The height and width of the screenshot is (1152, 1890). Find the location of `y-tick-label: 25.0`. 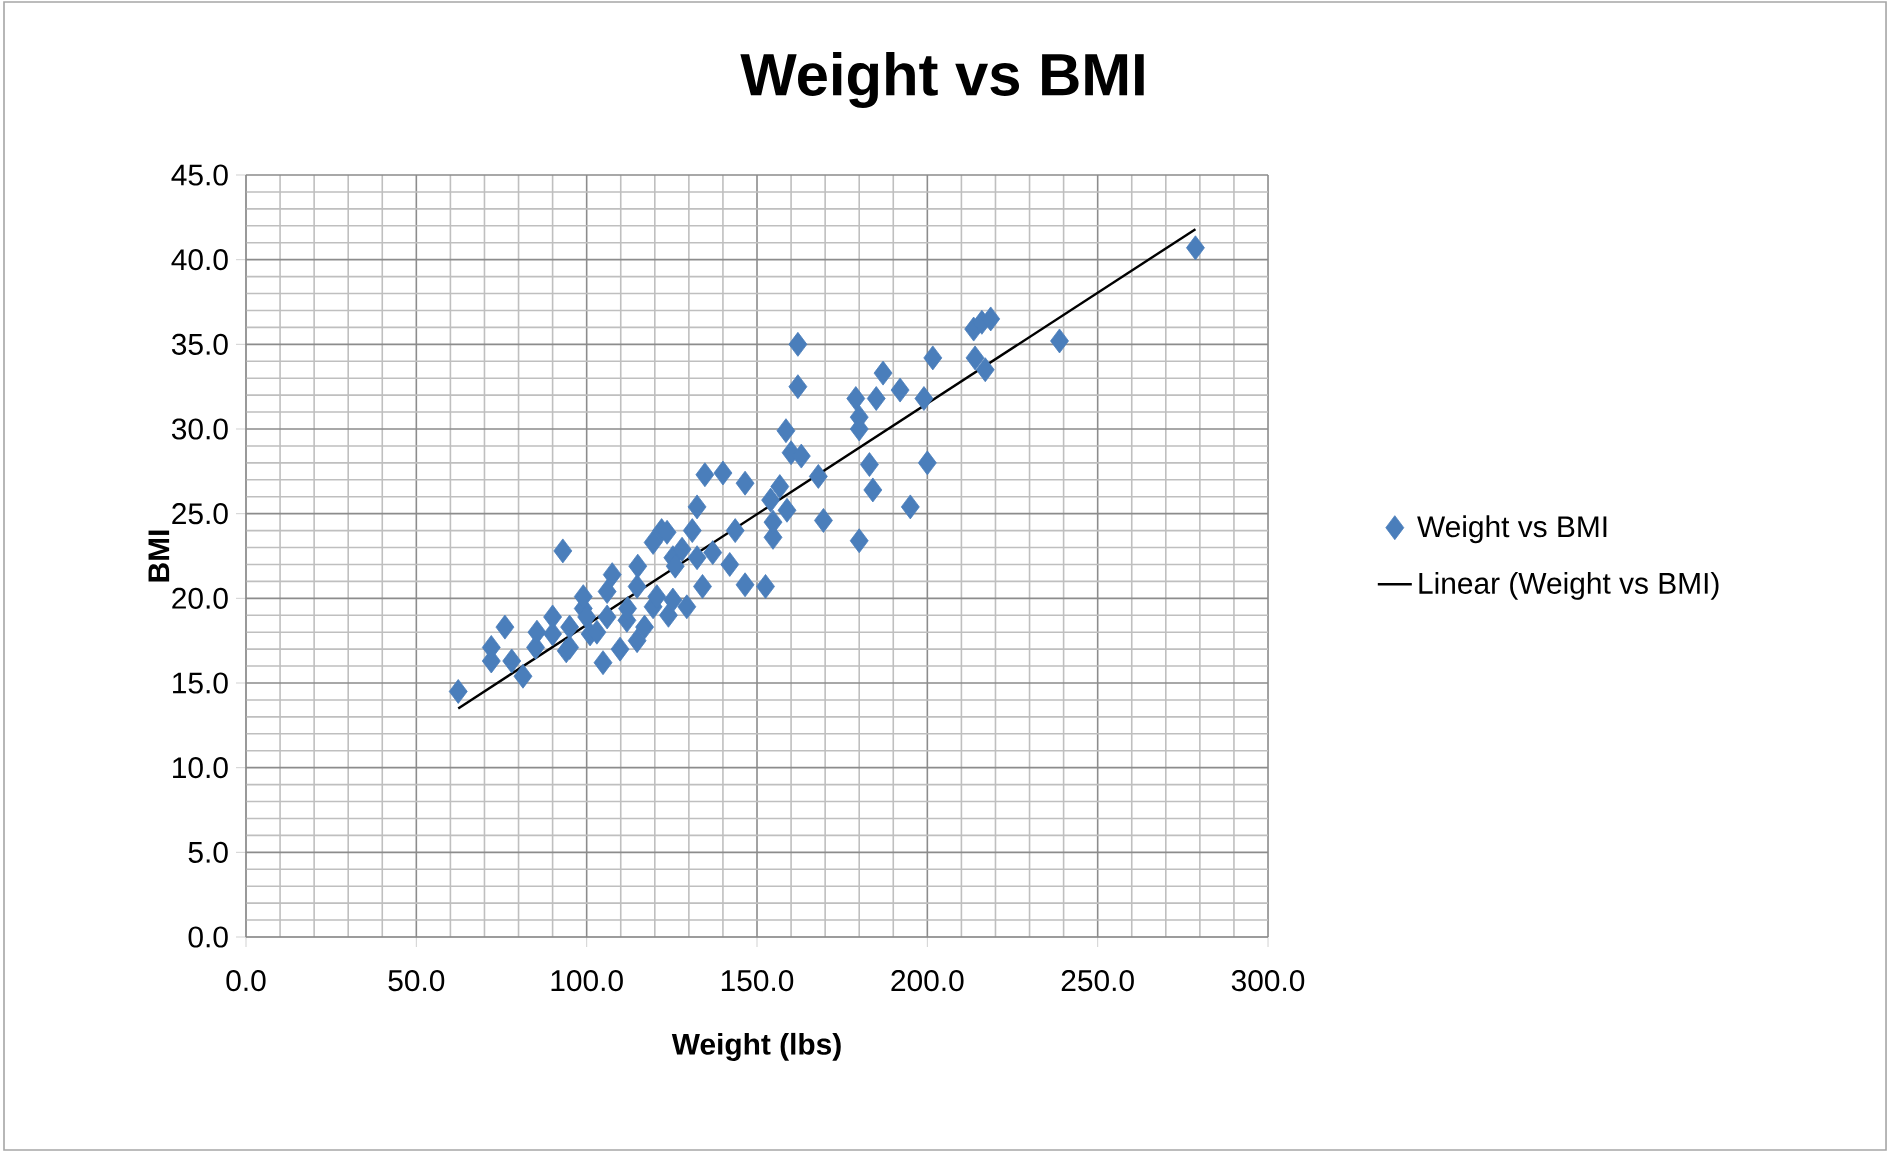

y-tick-label: 25.0 is located at coordinates (200, 514).